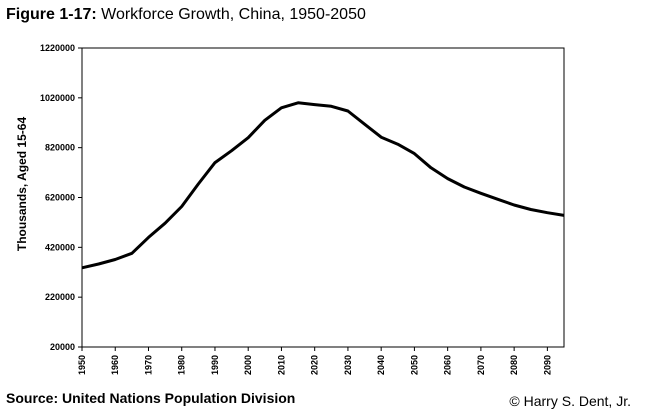 The width and height of the screenshot is (645, 416). Describe the element at coordinates (82, 365) in the screenshot. I see `x-tick-label: 1950` at that location.